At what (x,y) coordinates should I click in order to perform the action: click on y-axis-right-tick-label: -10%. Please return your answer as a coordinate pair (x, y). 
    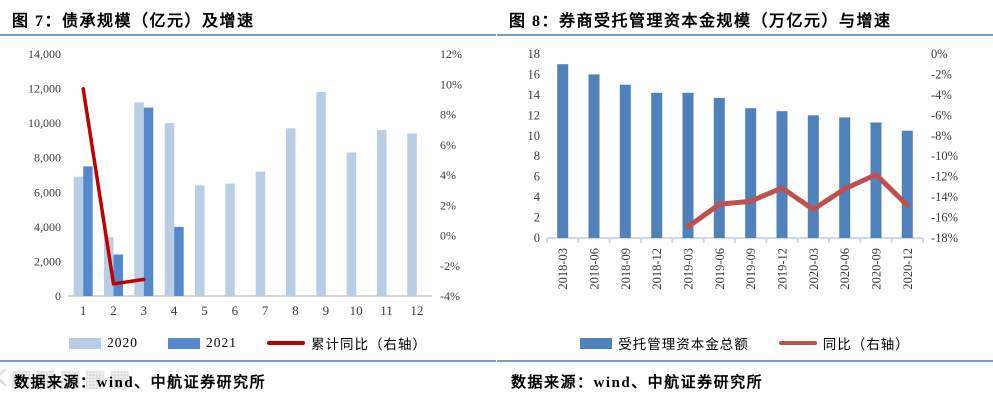
    Looking at the image, I should click on (944, 156).